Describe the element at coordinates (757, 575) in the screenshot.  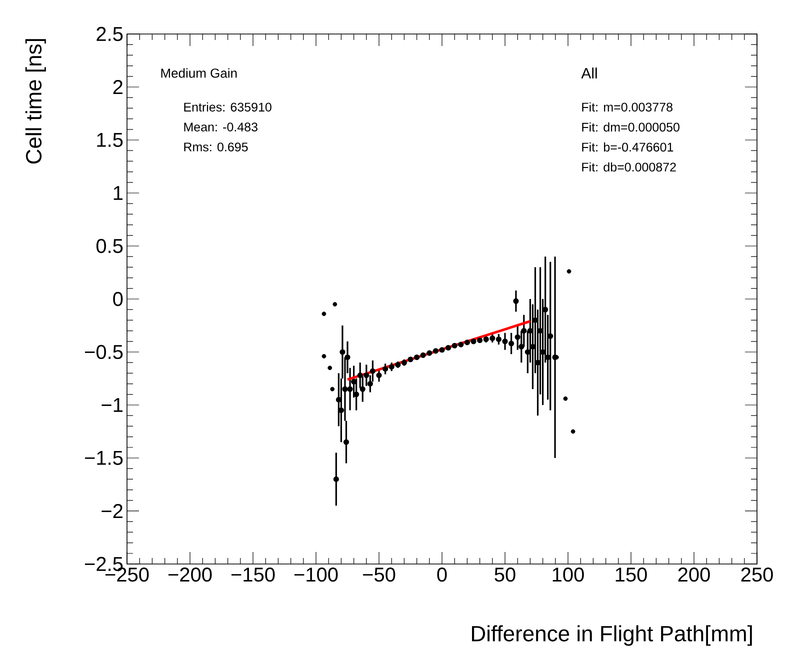
I see `x-tick-label: 250` at that location.